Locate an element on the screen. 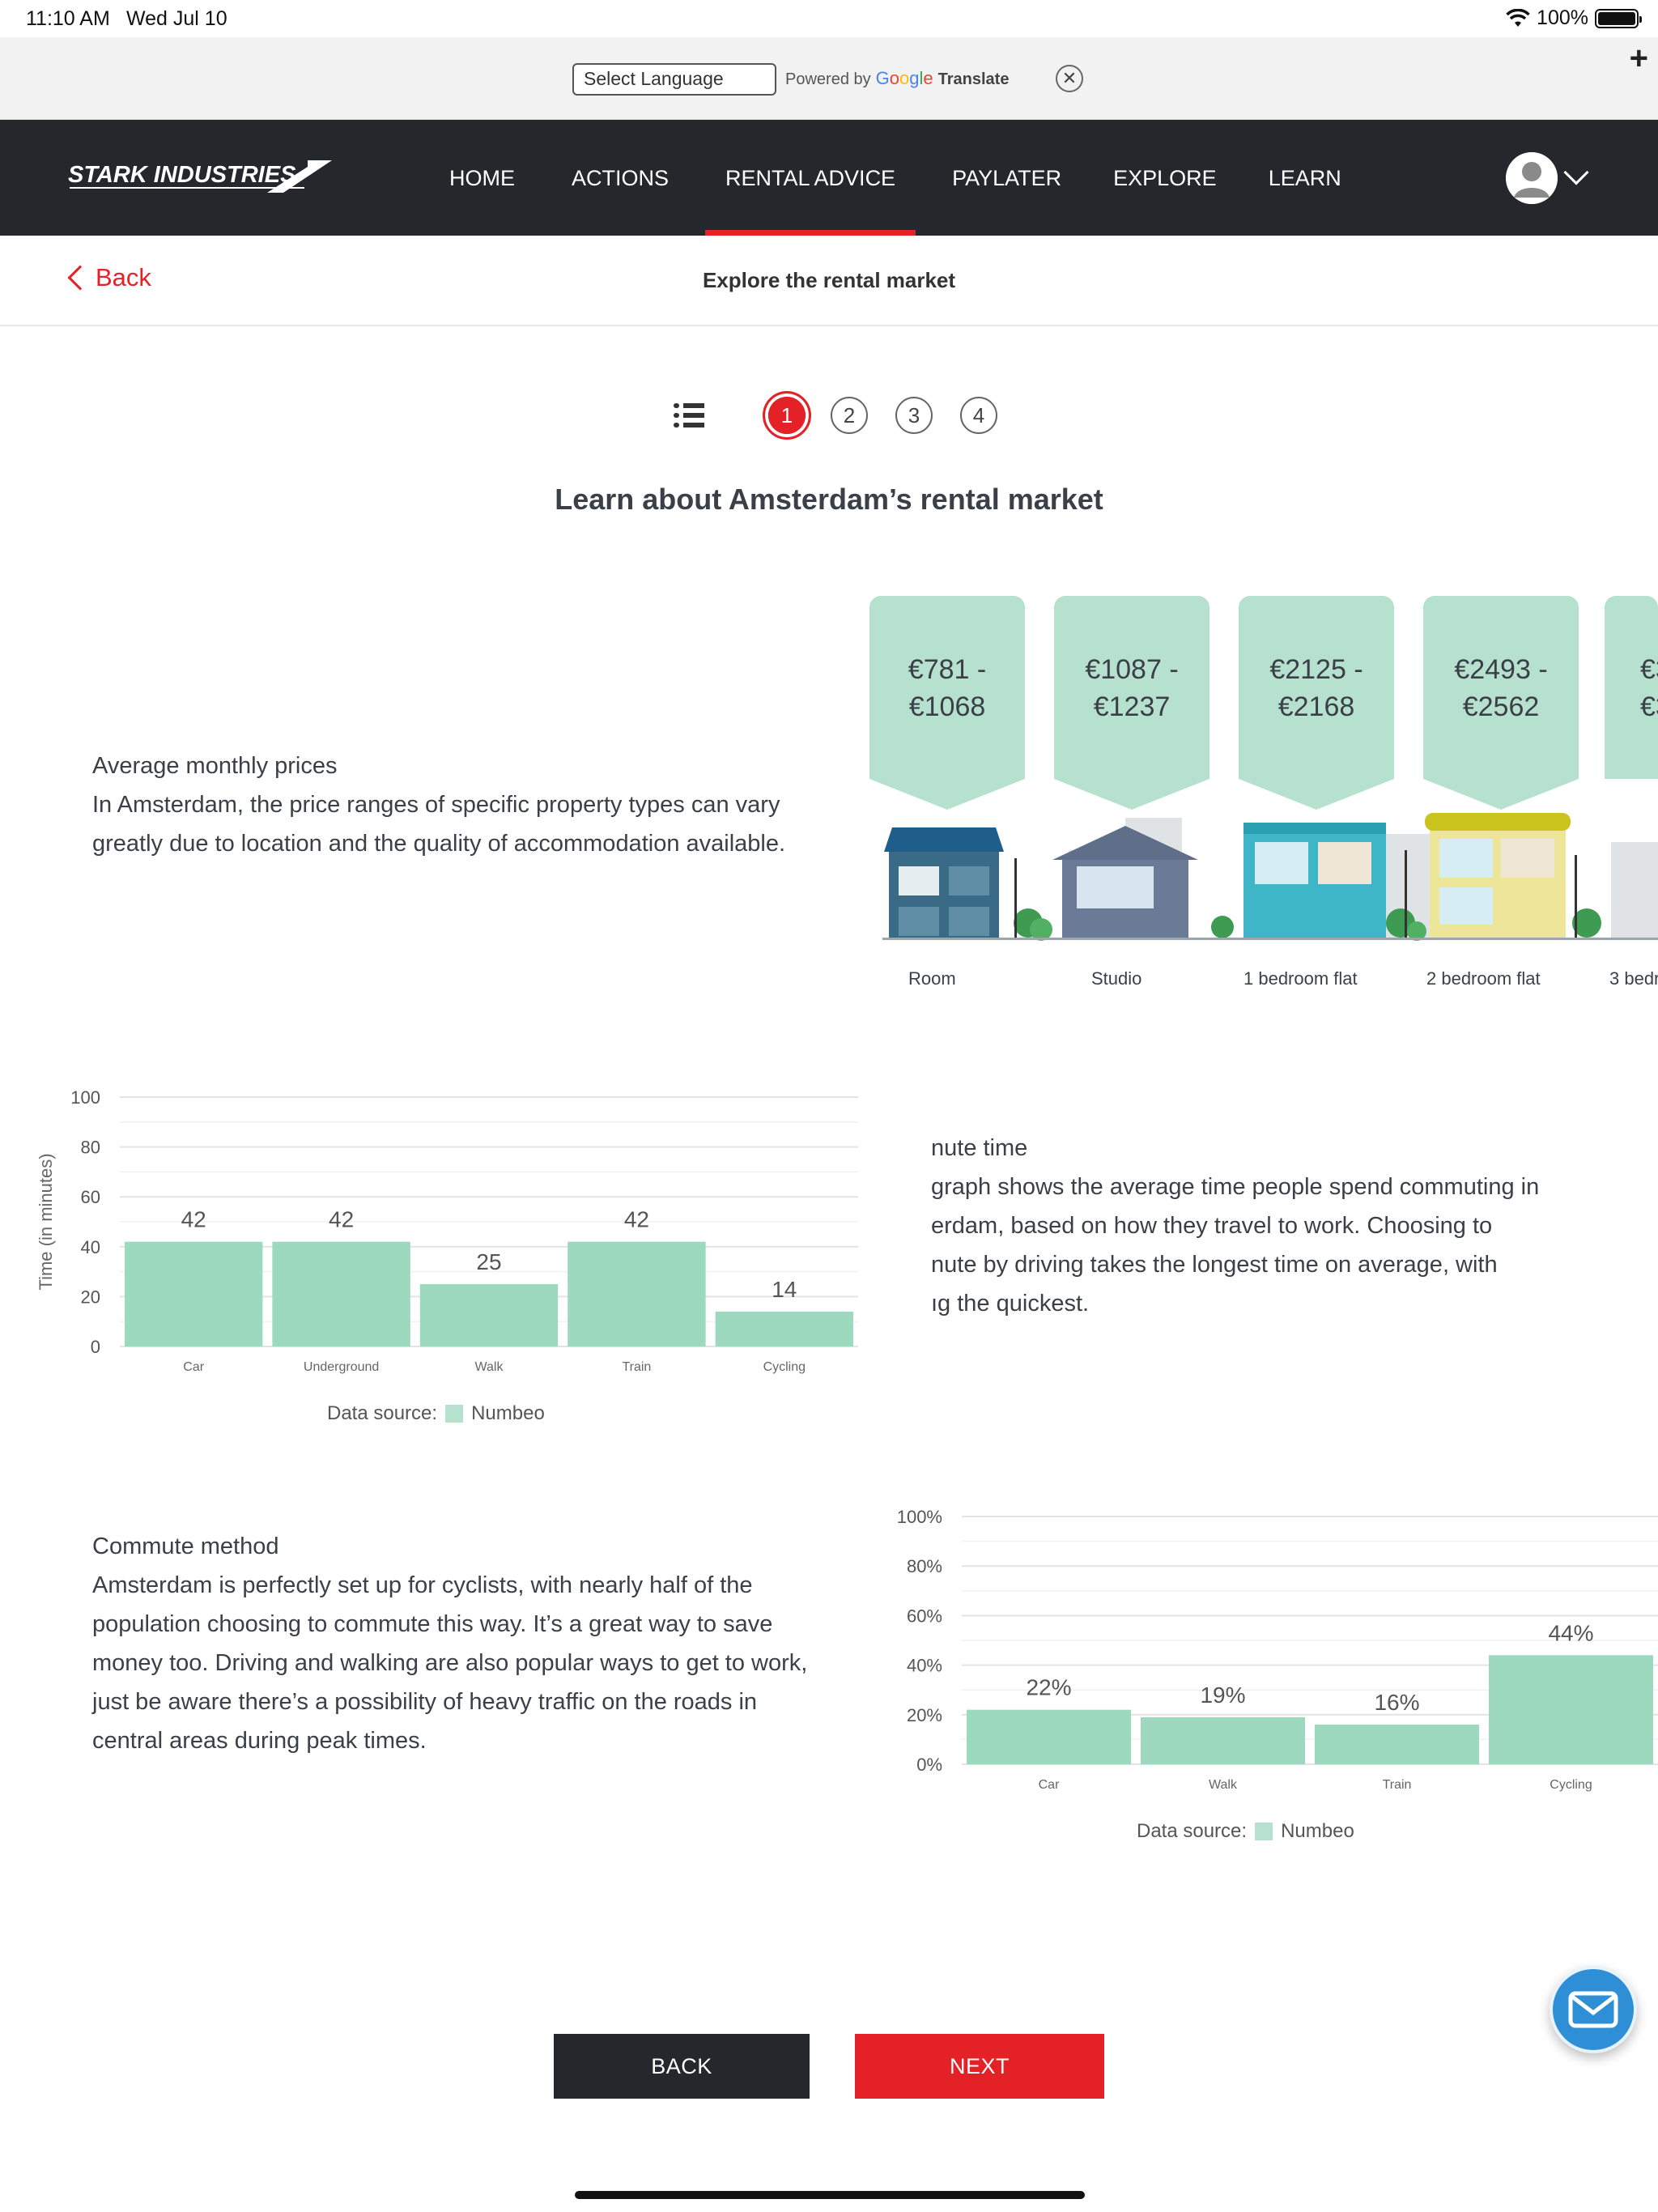 The height and width of the screenshot is (2212, 1658). chat-button is located at coordinates (1593, 2010).